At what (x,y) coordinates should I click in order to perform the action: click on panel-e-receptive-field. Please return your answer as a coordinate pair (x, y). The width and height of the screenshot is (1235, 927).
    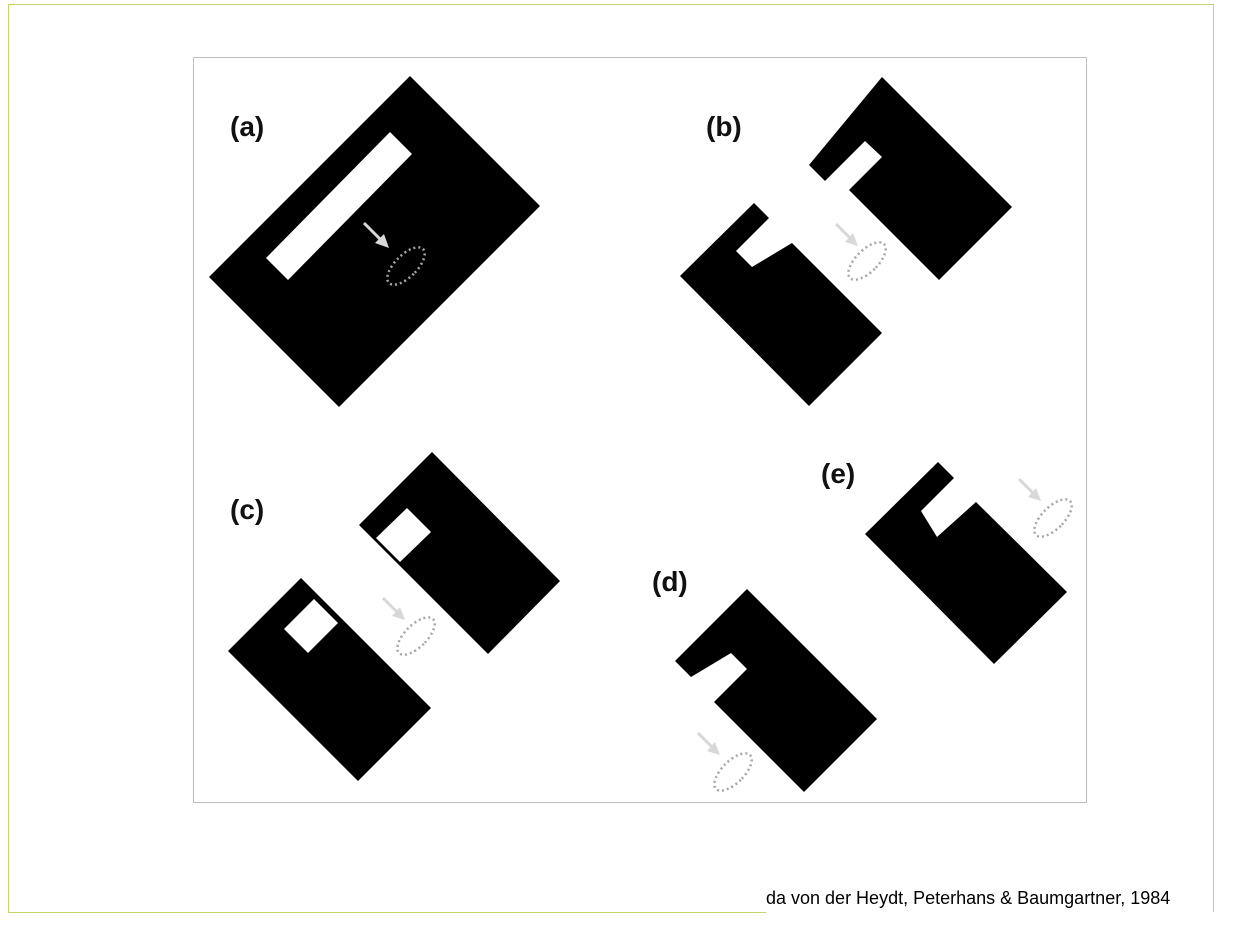
    Looking at the image, I should click on (1053, 518).